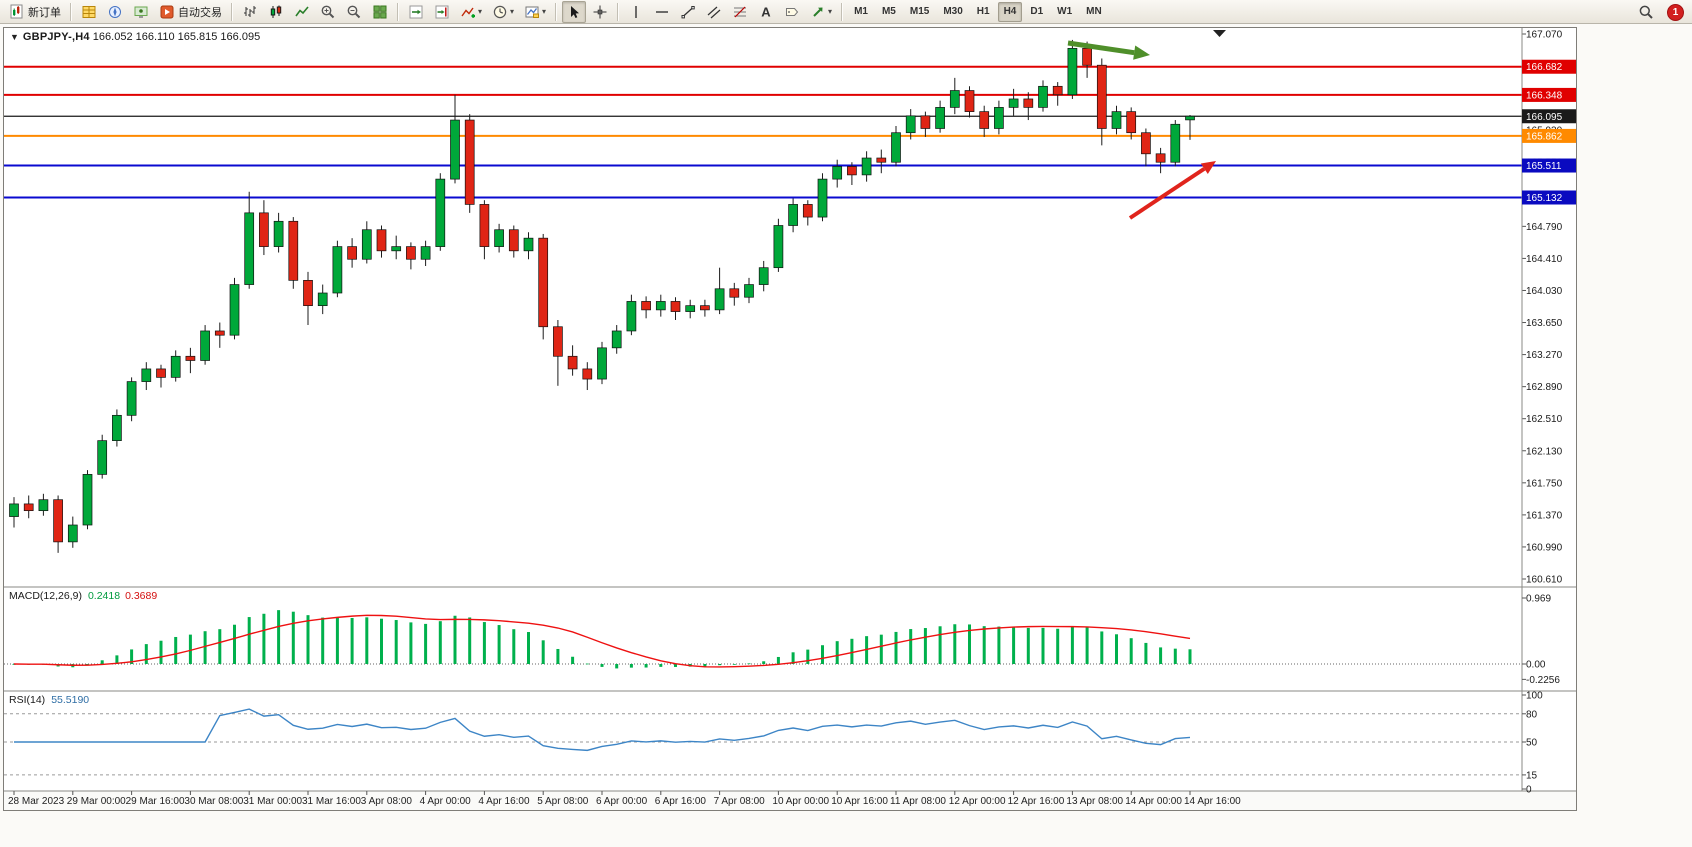 The width and height of the screenshot is (1692, 847). I want to click on zoom-in-button, so click(328, 12).